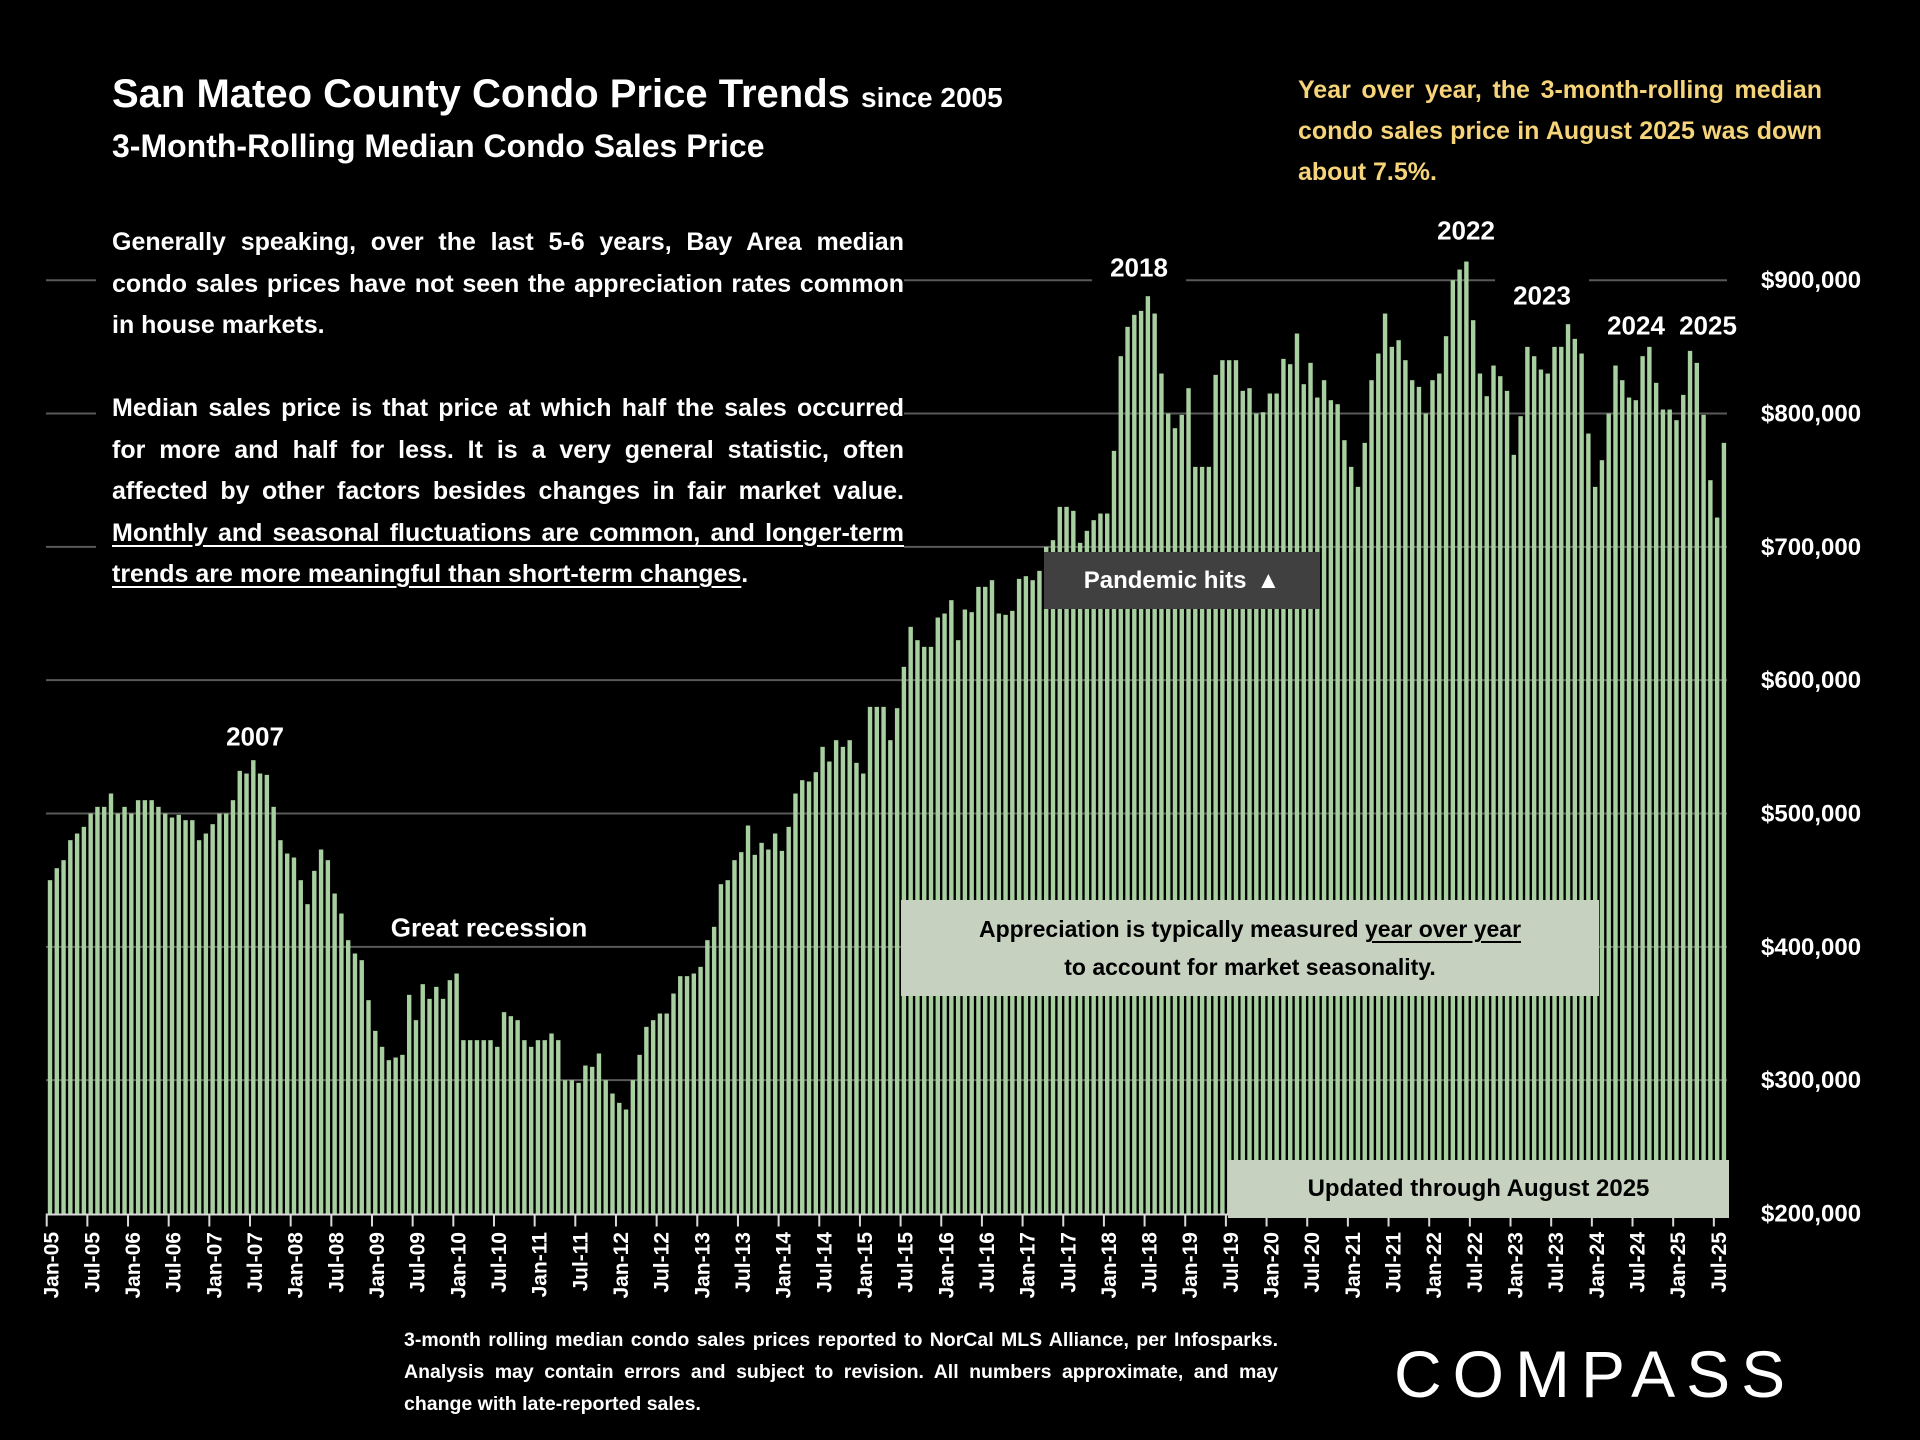  I want to click on x-tick-label: Jul-07, so click(255, 1262).